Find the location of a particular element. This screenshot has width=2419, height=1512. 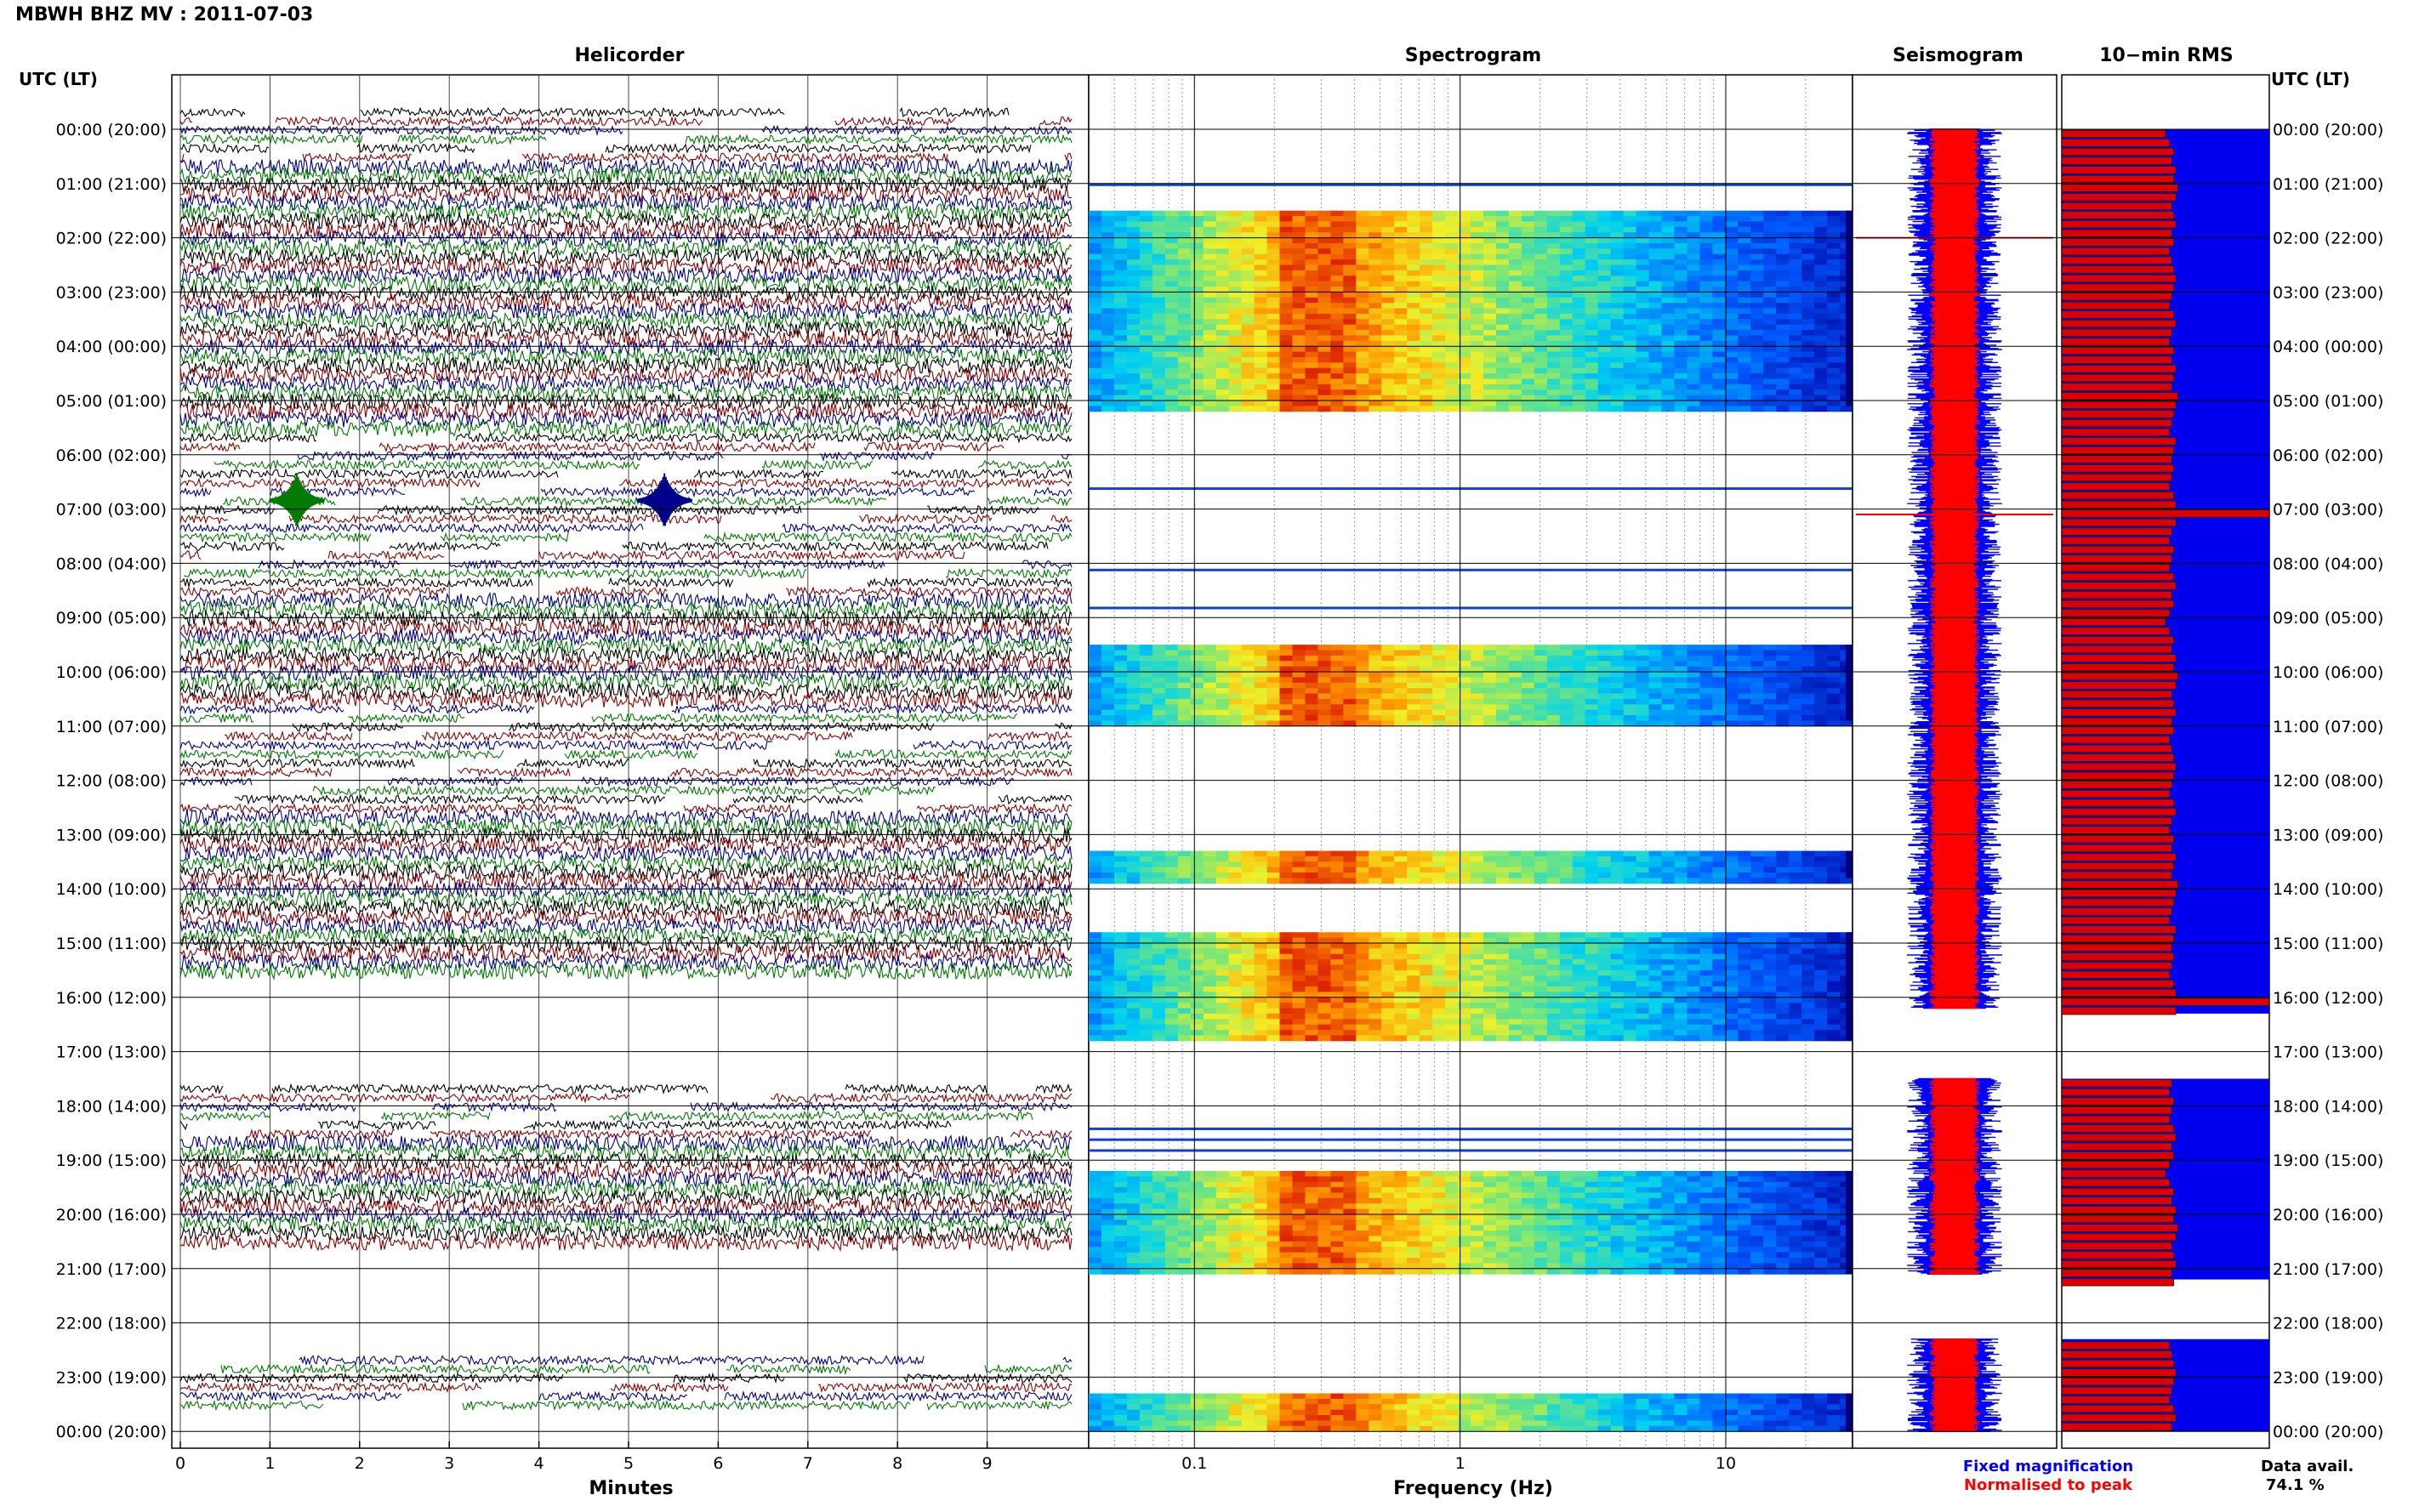

helicorder-trace is located at coordinates (626, 835).